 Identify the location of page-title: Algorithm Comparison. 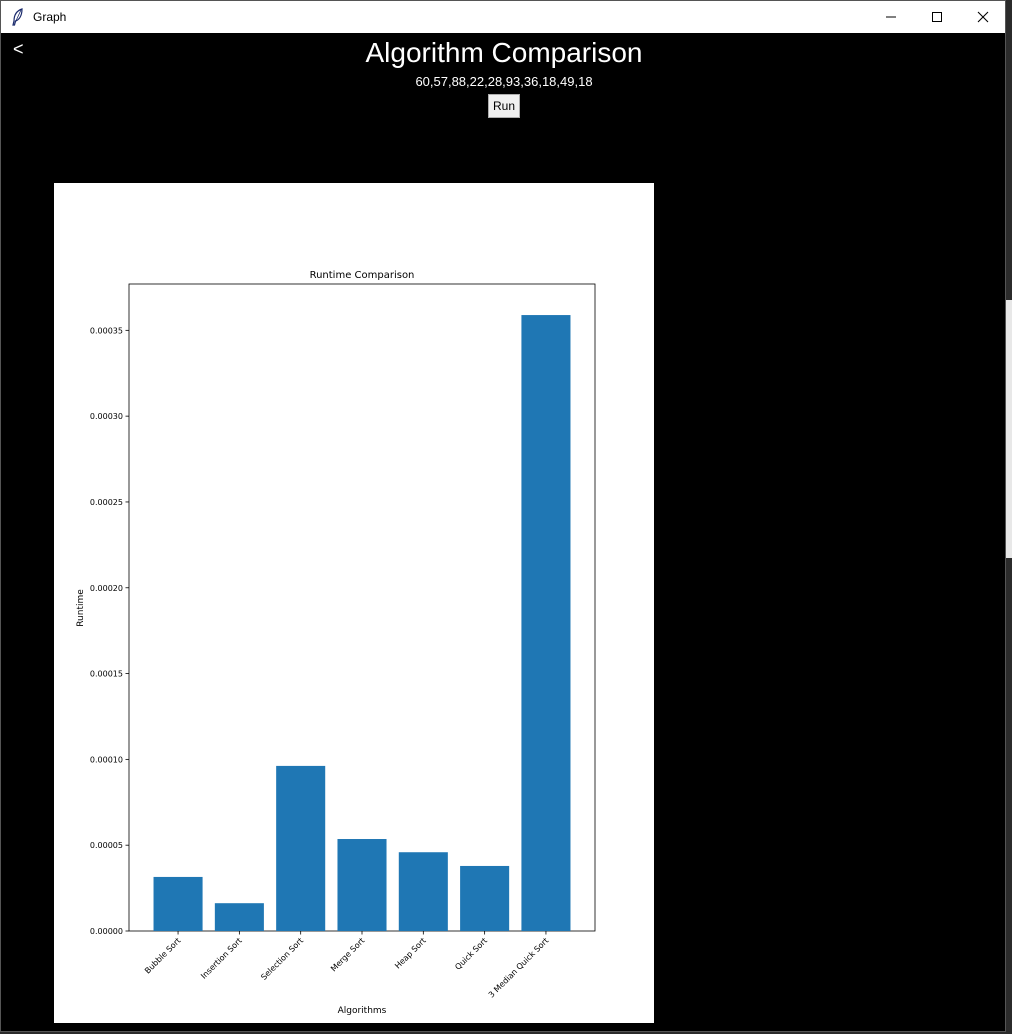
(504, 52).